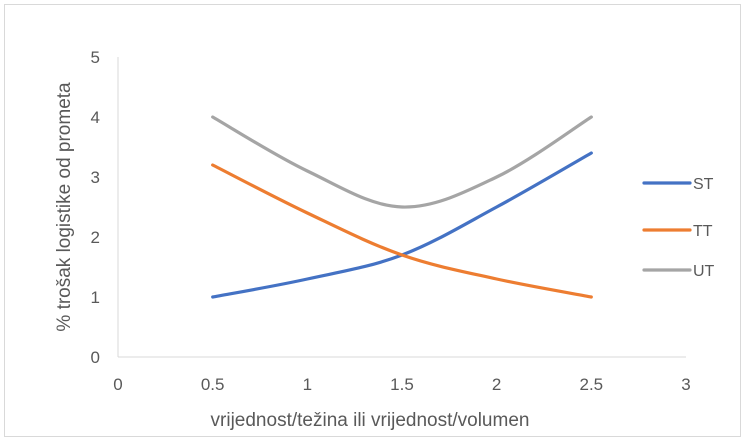 The width and height of the screenshot is (745, 441). I want to click on y-axis-title: % trošak logistike od prometa, so click(64, 207).